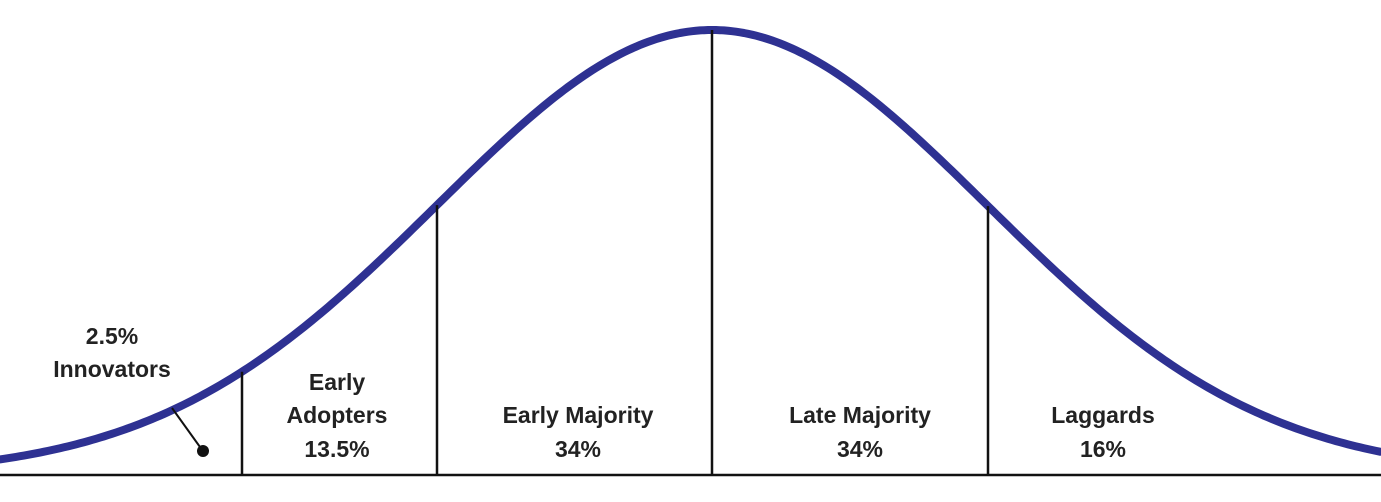 The image size is (1381, 502). I want to click on late-majority-percent: 34%, so click(860, 449).